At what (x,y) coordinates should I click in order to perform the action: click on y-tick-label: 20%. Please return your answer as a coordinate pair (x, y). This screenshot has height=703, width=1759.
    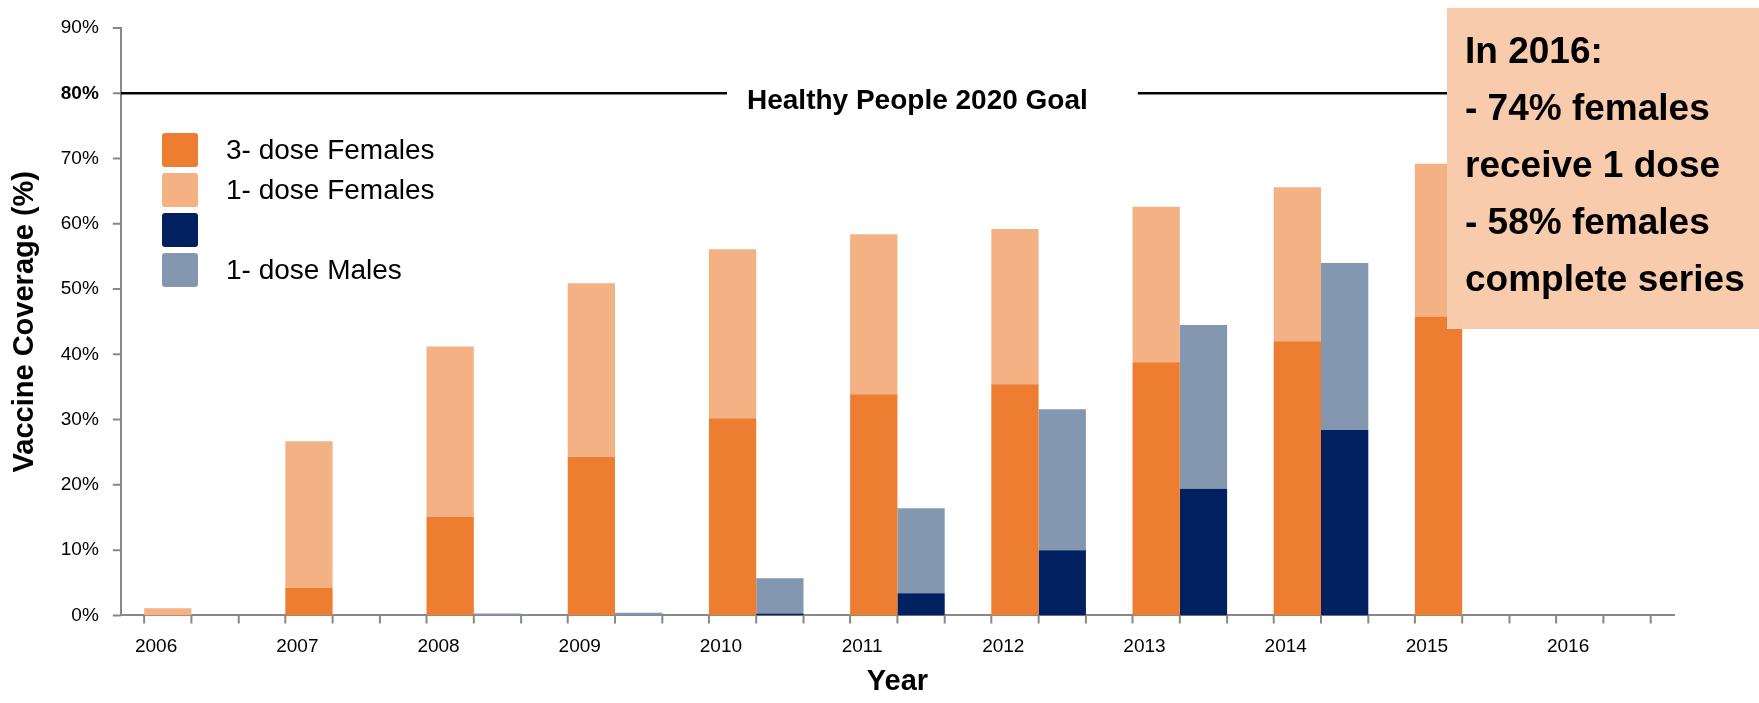
    Looking at the image, I should click on (79, 484).